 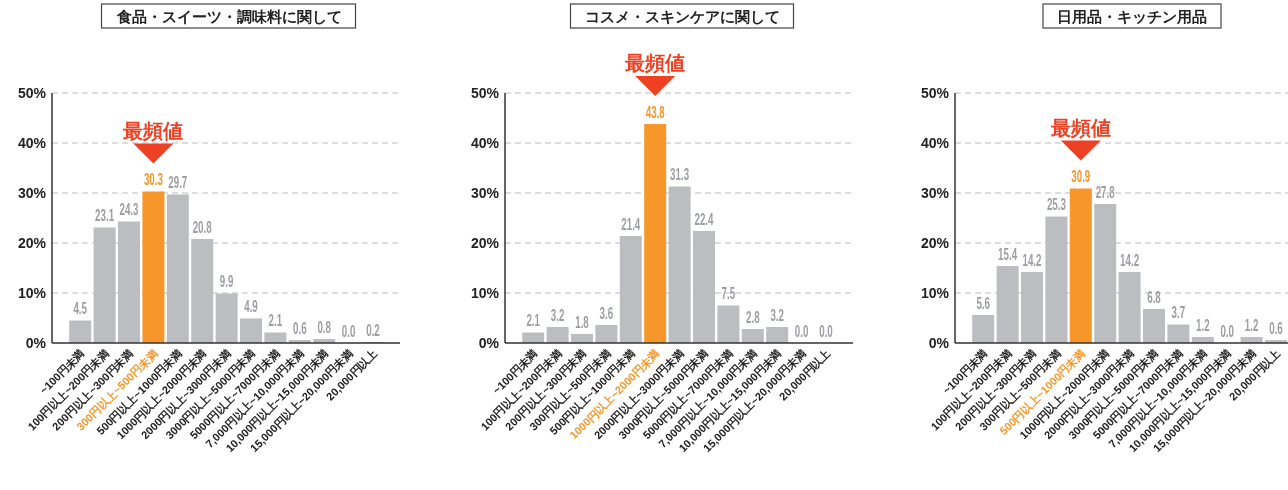 I want to click on data-label: 0.2, so click(x=373, y=330).